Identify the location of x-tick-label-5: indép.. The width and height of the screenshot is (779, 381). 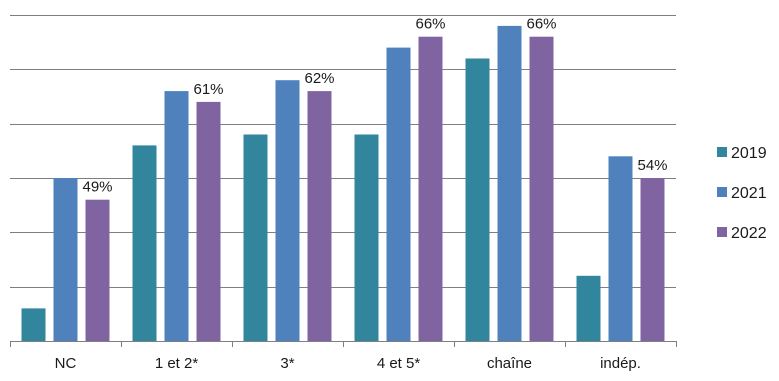
(620, 363).